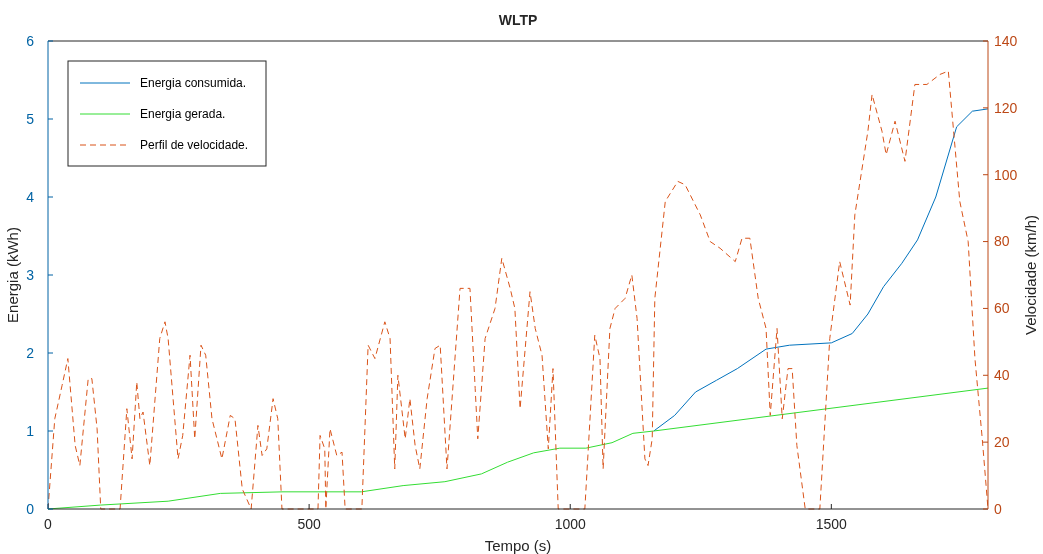 Image resolution: width=1043 pixels, height=554 pixels. I want to click on y2-tick-label: 40, so click(1002, 375).